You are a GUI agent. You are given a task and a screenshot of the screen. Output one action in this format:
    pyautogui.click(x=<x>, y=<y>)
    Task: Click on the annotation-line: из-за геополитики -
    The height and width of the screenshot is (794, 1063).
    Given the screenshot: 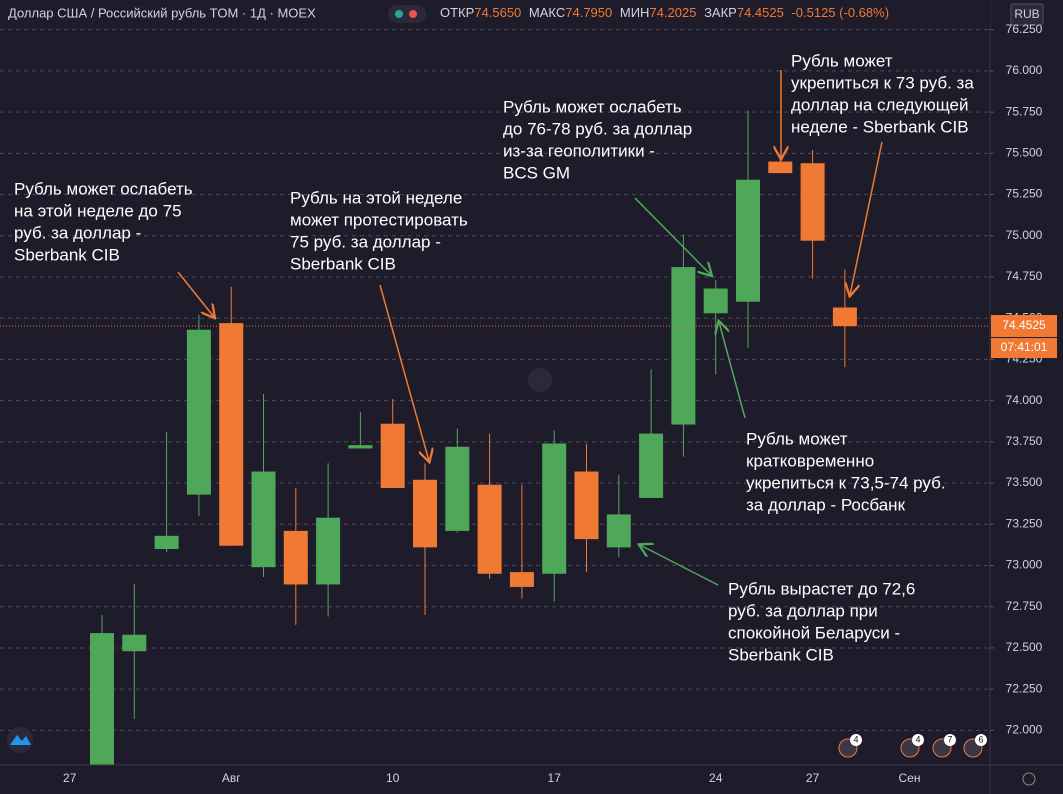 What is the action you would take?
    pyautogui.click(x=579, y=150)
    